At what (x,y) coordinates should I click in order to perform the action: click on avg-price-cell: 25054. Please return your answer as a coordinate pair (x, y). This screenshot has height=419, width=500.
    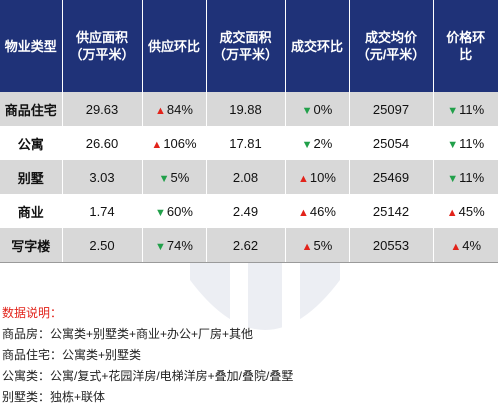
    Looking at the image, I should click on (391, 143).